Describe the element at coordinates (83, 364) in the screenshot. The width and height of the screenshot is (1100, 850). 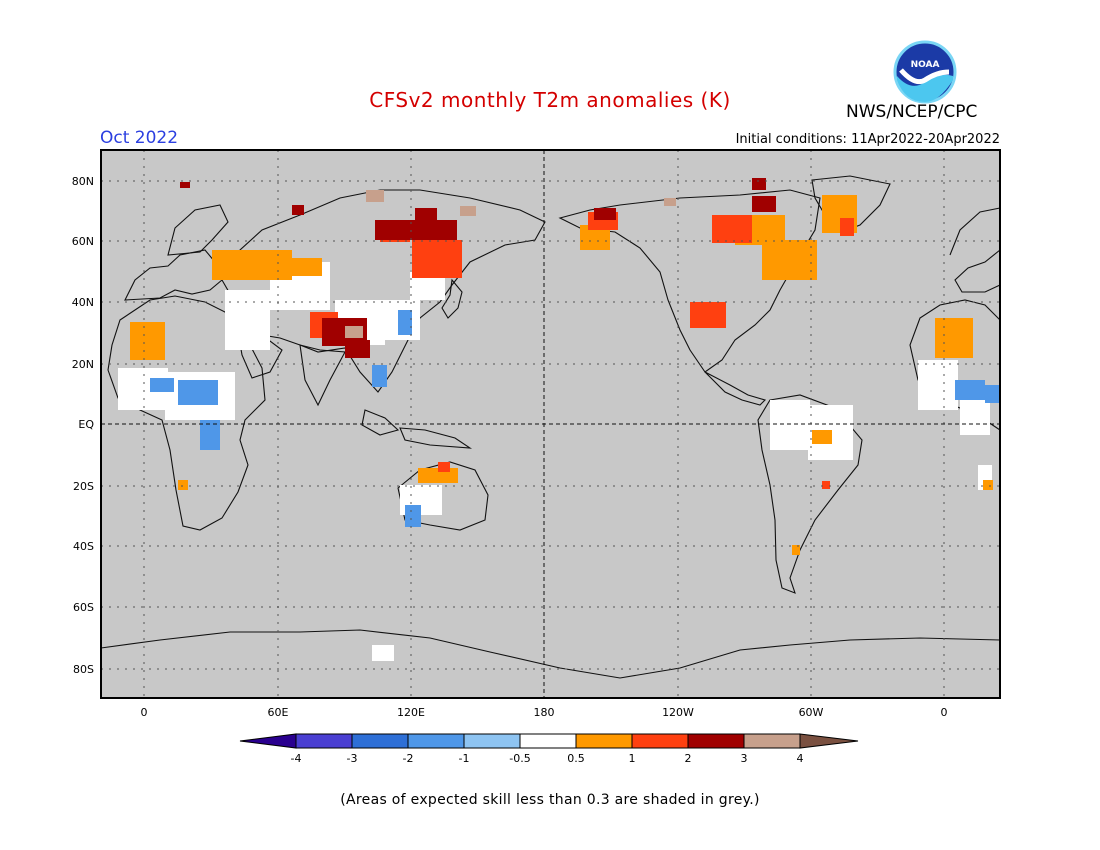
I see `lat-label: 20N` at that location.